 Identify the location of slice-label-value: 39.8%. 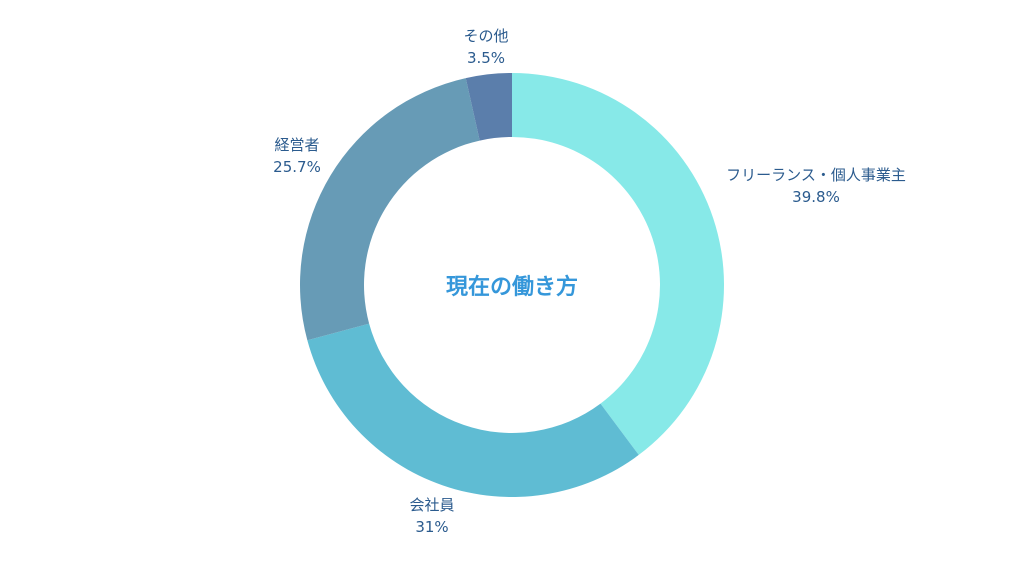
(816, 197).